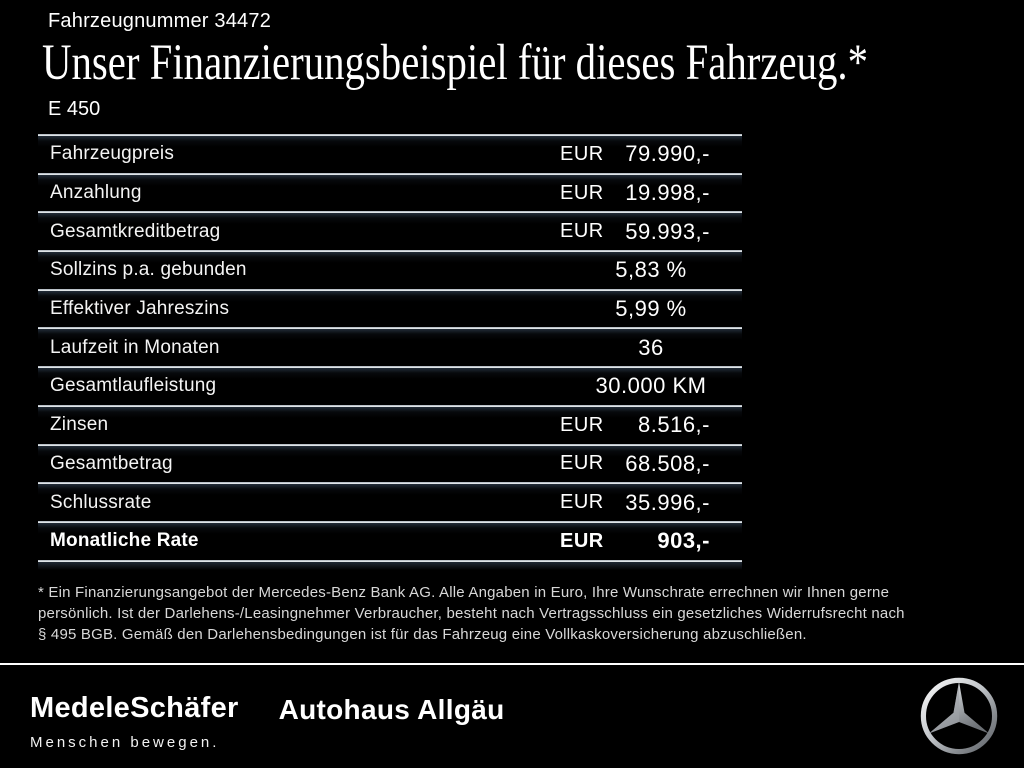 The width and height of the screenshot is (1024, 768). I want to click on row-value: 5,99 %, so click(651, 309).